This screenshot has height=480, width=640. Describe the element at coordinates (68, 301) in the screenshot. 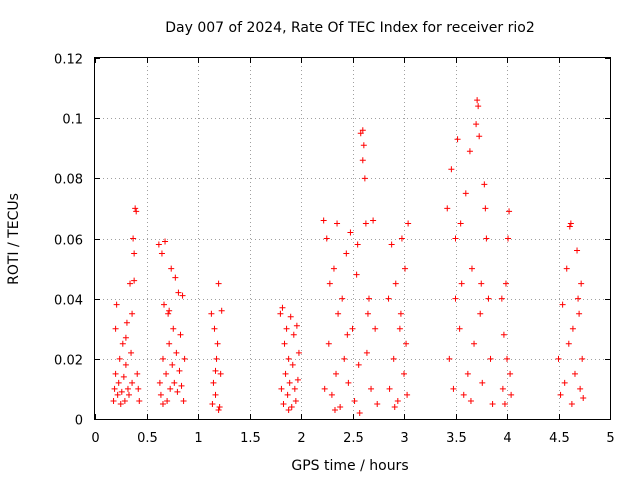

I see `y-tick-label: 0.04` at that location.